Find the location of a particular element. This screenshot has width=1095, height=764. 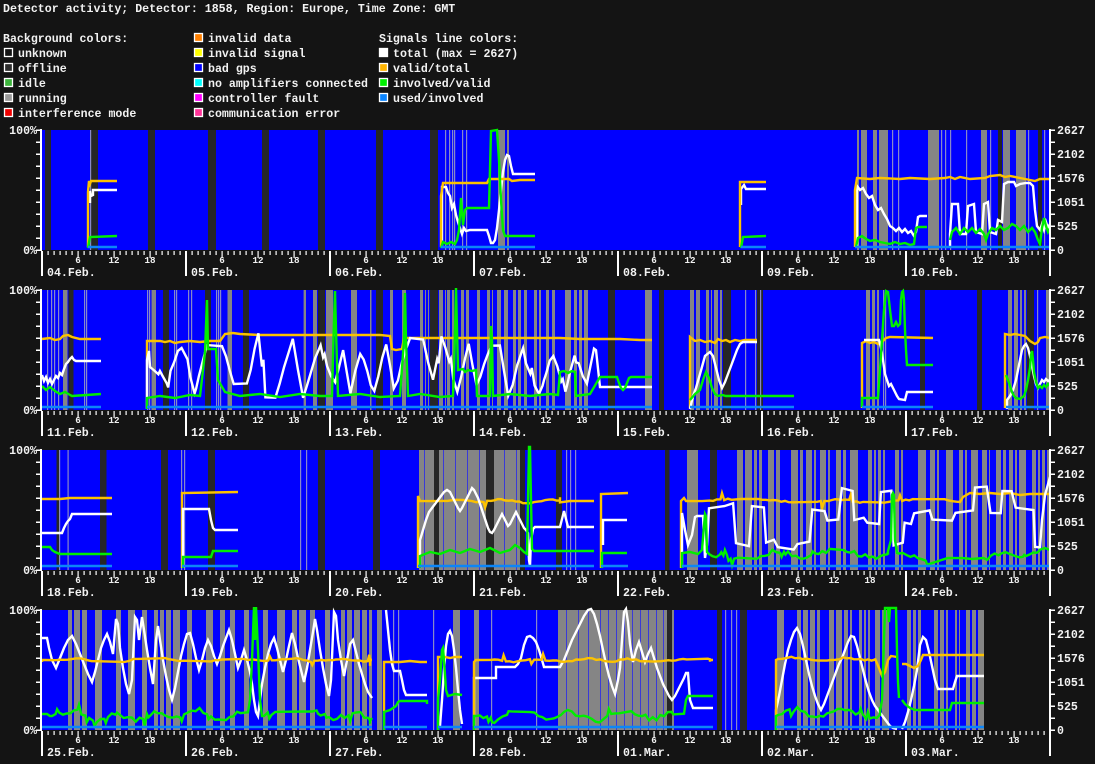

svg-text: controller fault is located at coordinates (263, 99).